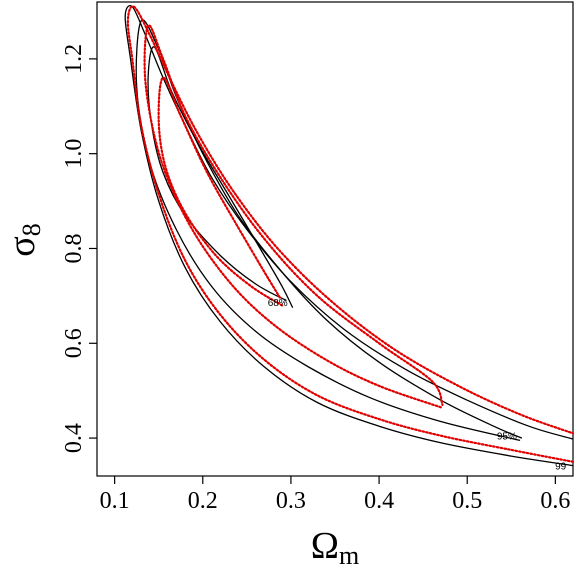  What do you see at coordinates (74, 248) in the screenshot?
I see `y-tick-label: 0.8` at bounding box center [74, 248].